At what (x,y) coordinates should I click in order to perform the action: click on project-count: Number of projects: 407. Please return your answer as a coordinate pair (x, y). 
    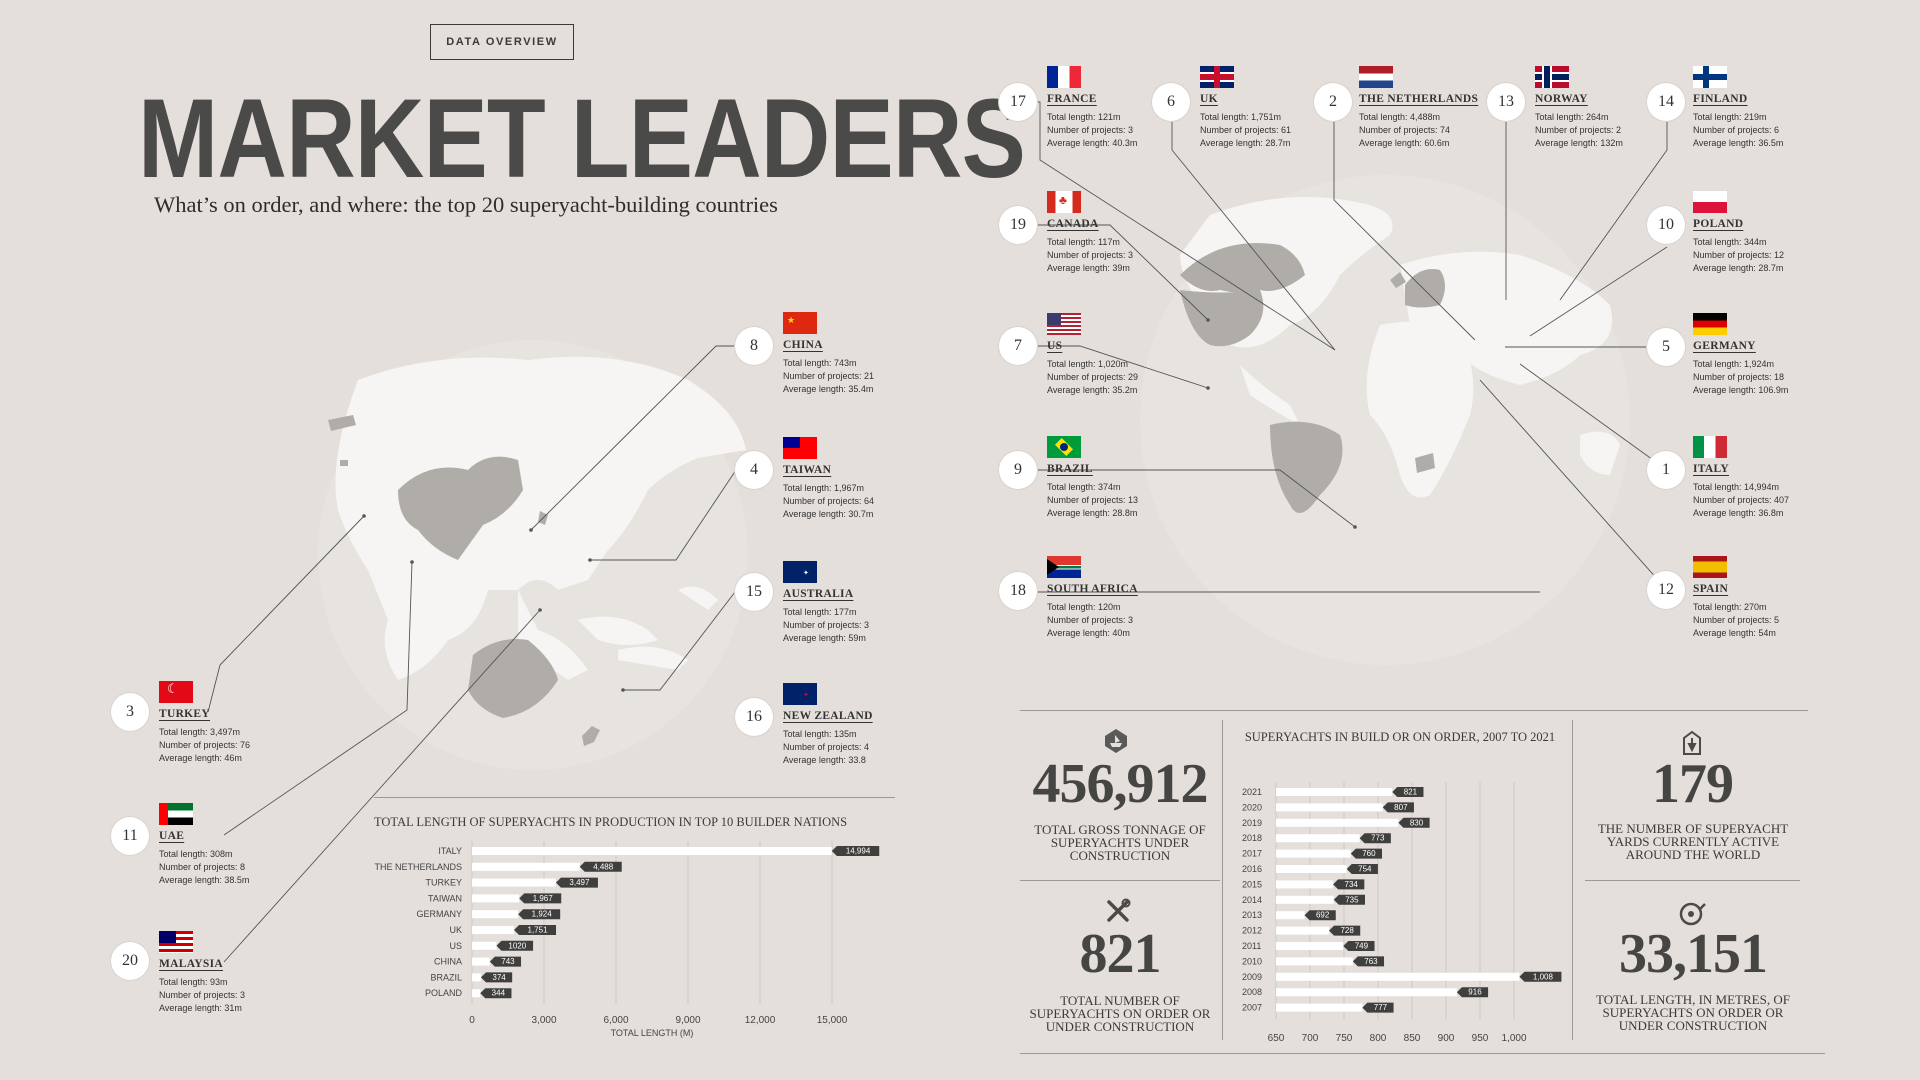
    Looking at the image, I should click on (1741, 500).